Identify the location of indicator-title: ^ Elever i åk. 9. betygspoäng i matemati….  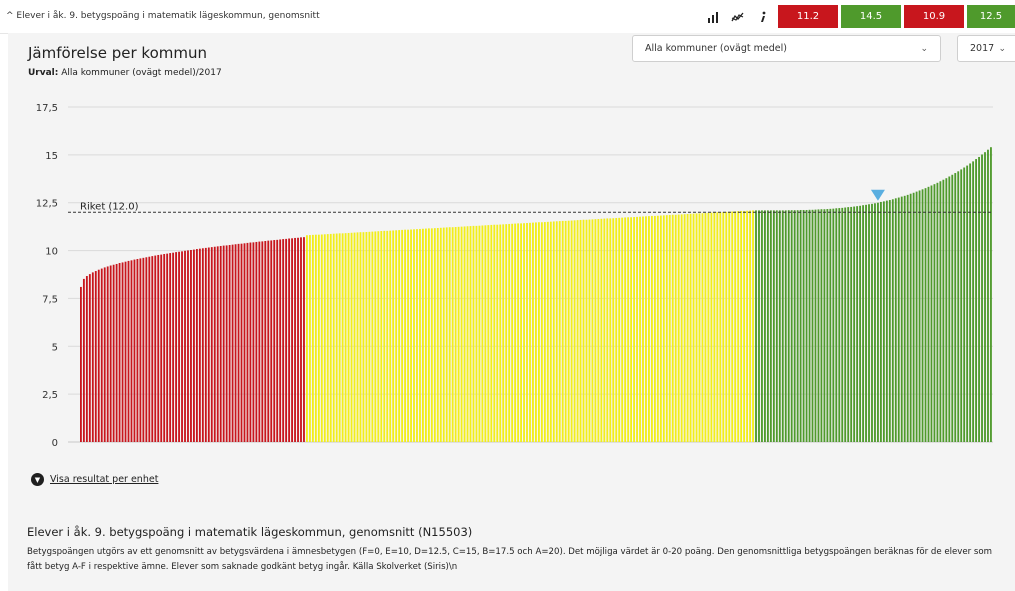
(163, 16).